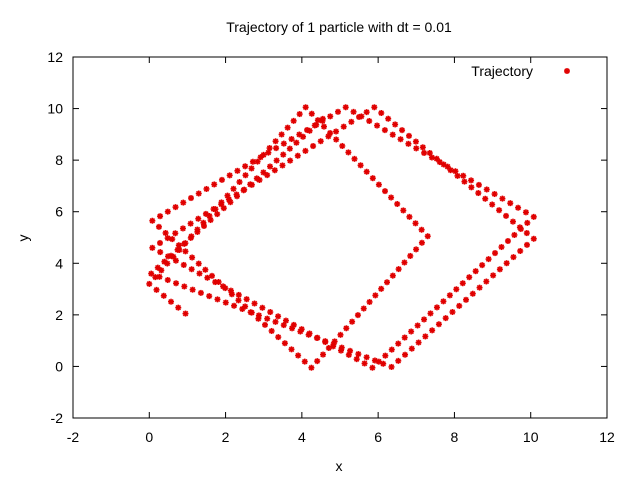 The image size is (640, 480). What do you see at coordinates (455, 437) in the screenshot?
I see `x-tick-label: 8` at bounding box center [455, 437].